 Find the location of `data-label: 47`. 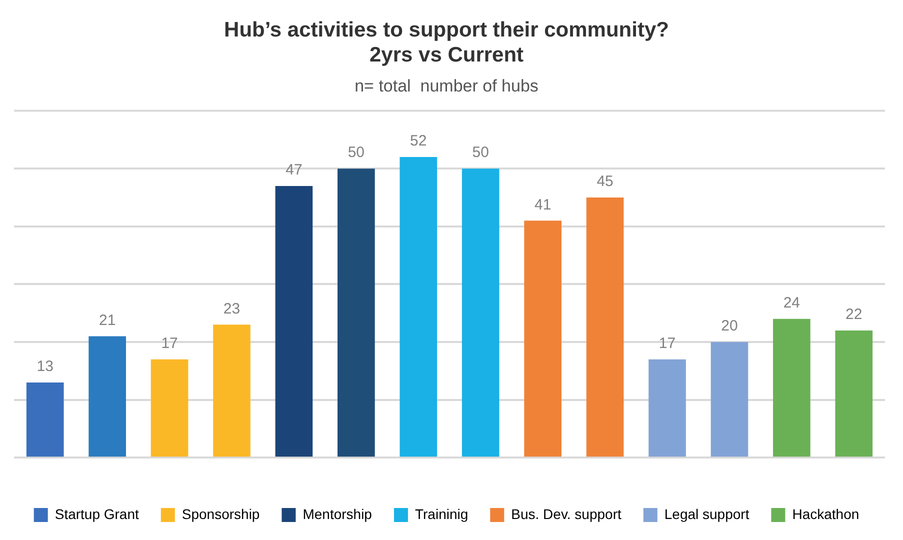

data-label: 47 is located at coordinates (294, 170).